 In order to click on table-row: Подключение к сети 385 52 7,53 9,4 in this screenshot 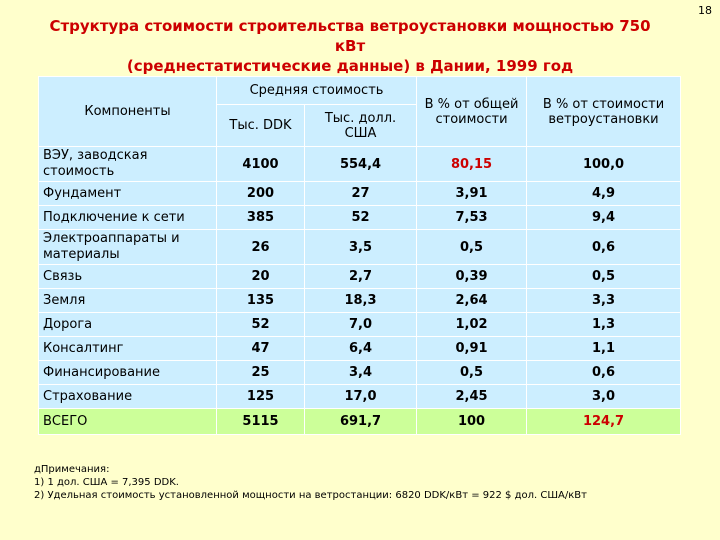, I will do `click(360, 217)`.